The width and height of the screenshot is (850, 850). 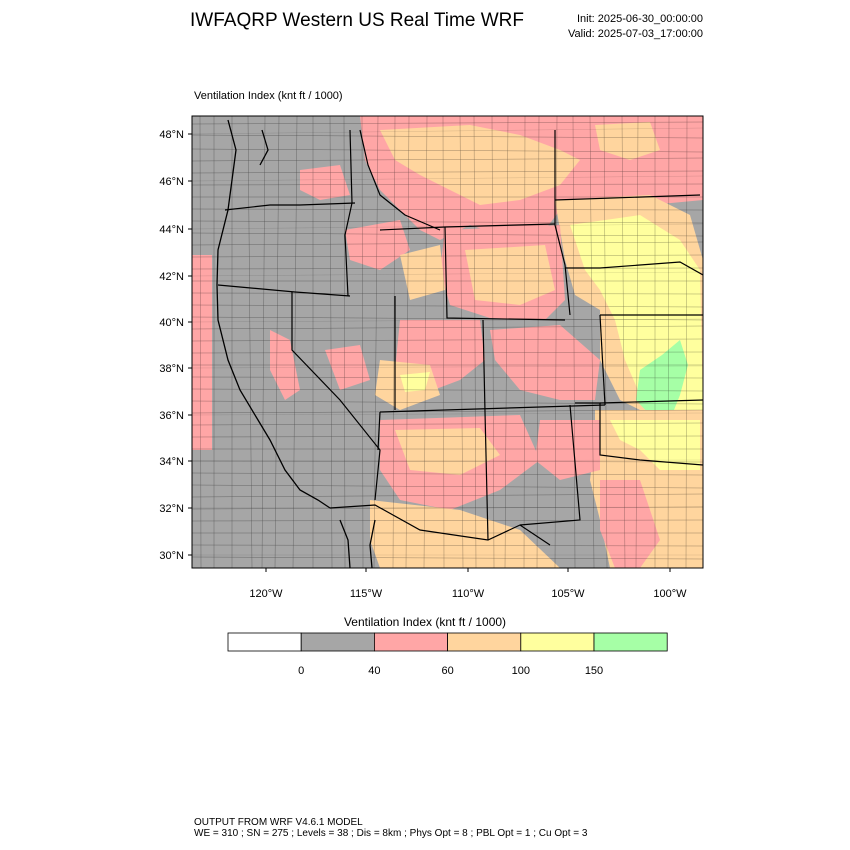 What do you see at coordinates (171, 182) in the screenshot?
I see `lat-tick-label: 46°N` at bounding box center [171, 182].